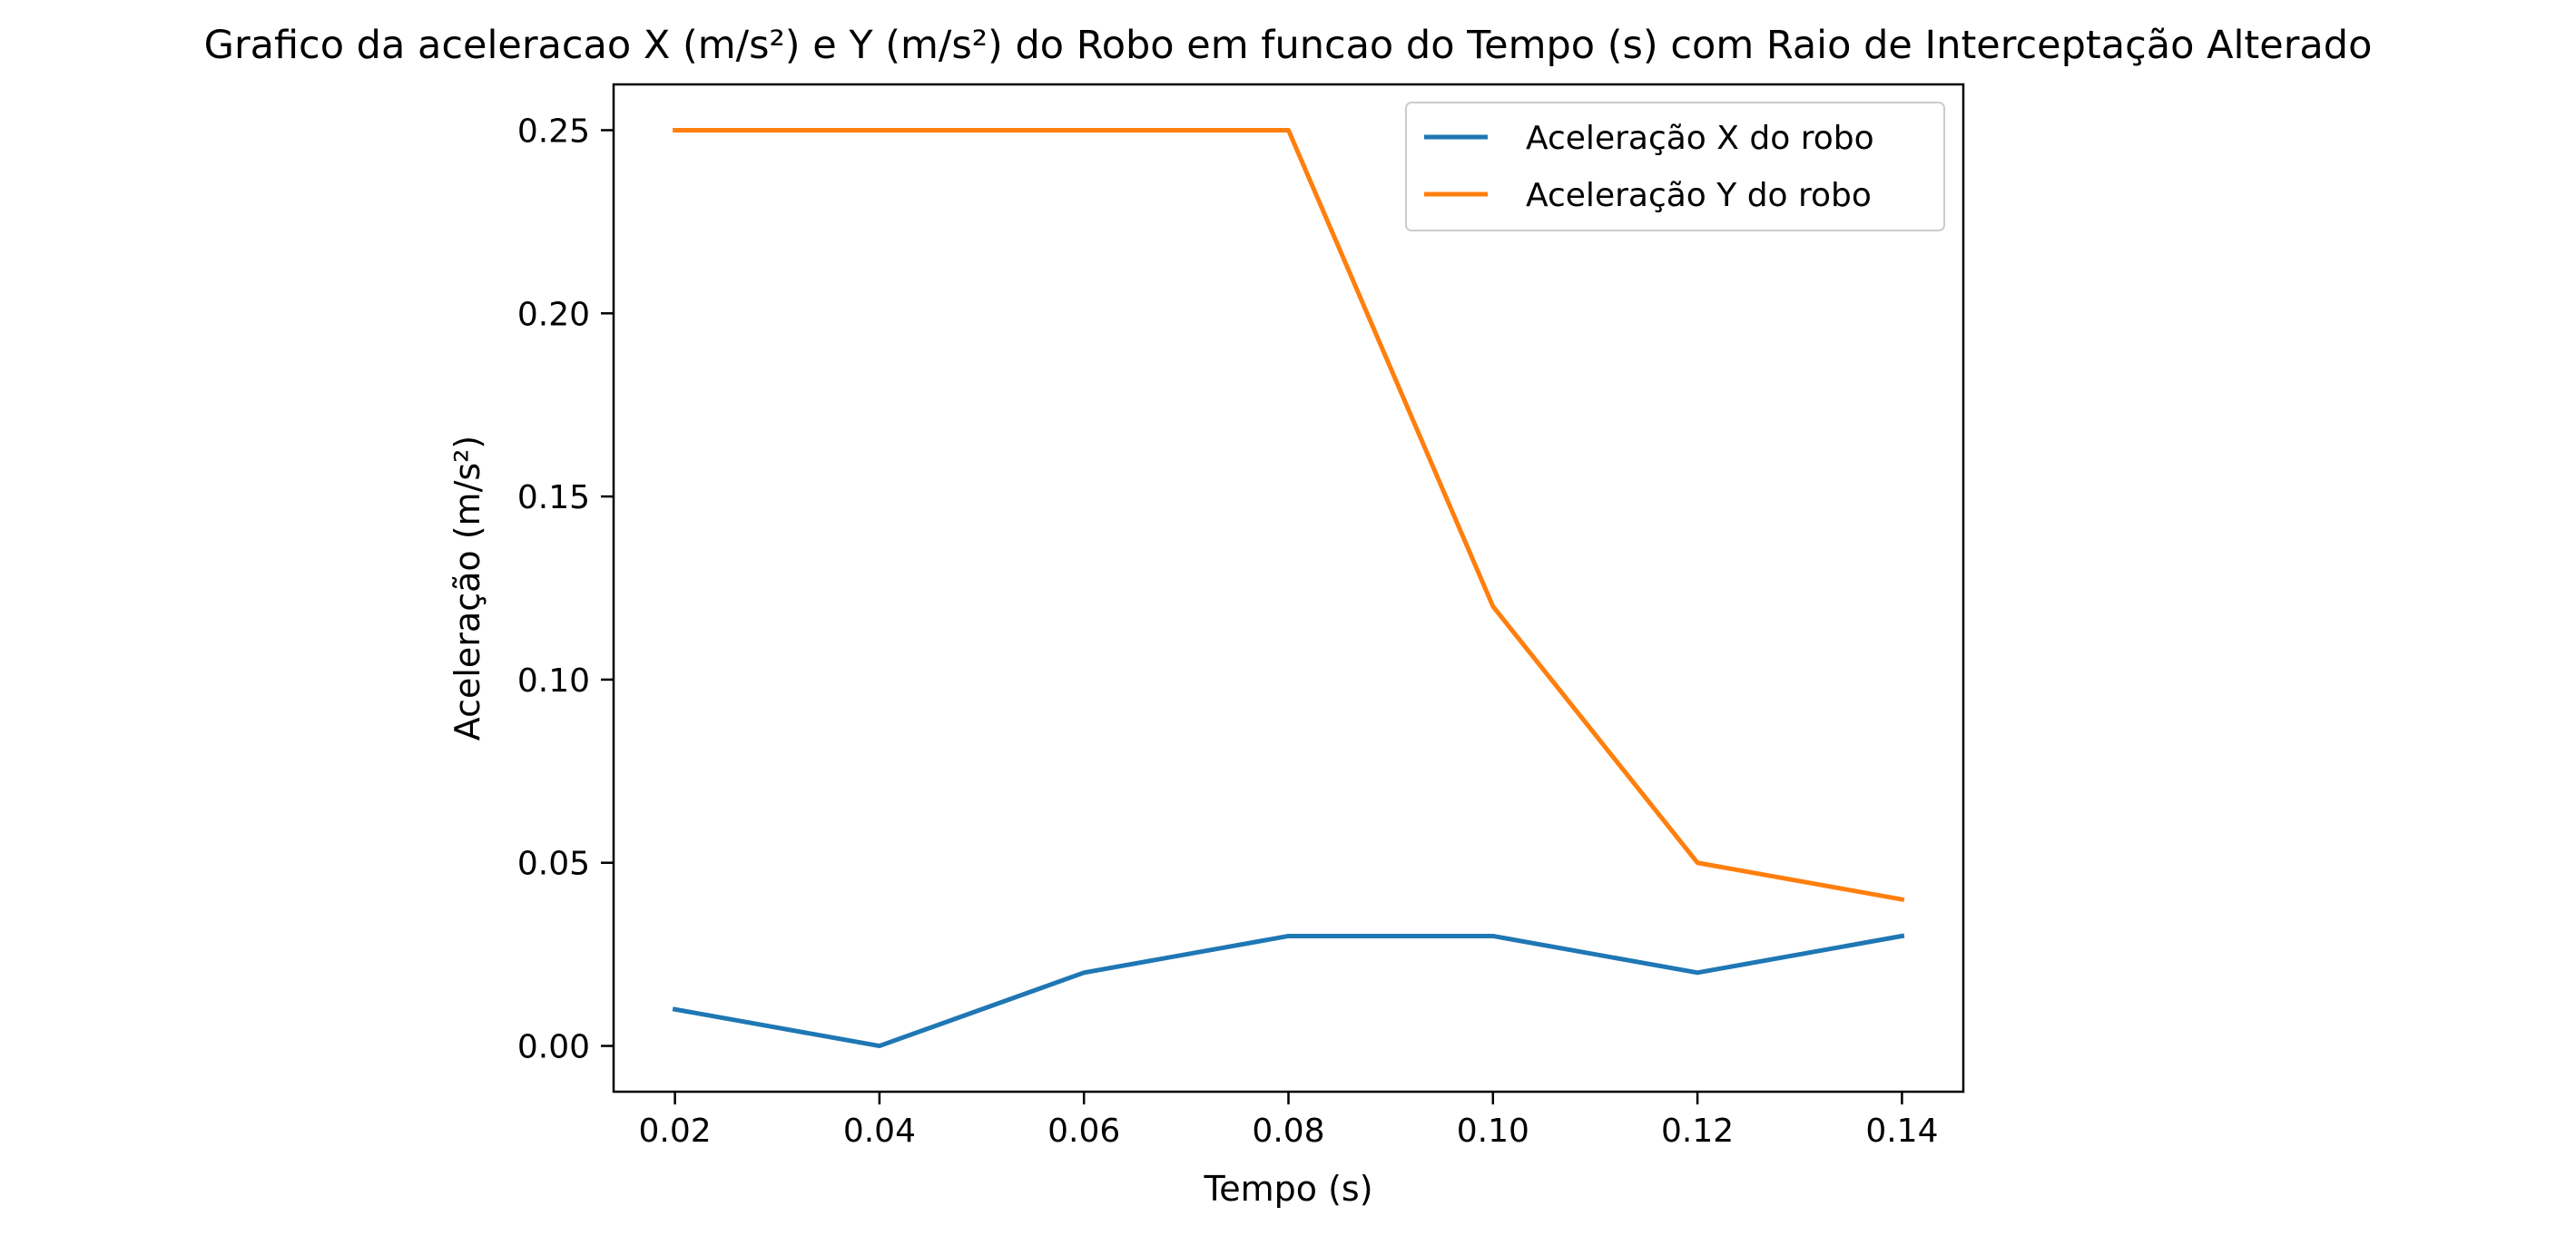  I want to click on y-axis-label: Aceleração (m/s²), so click(467, 588).